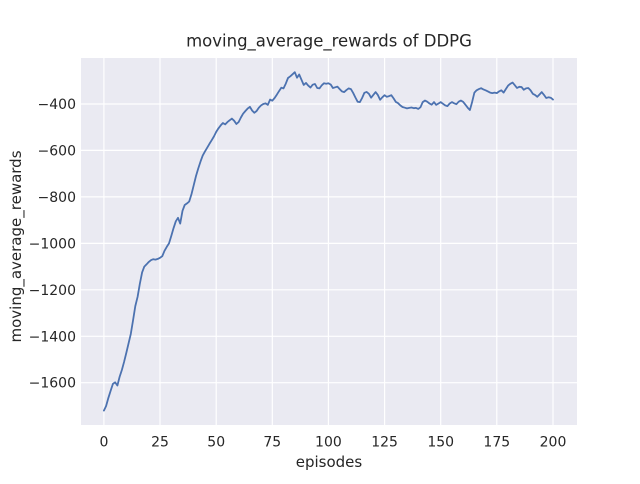 The width and height of the screenshot is (640, 484). What do you see at coordinates (52, 291) in the screenshot?
I see `y-tick-label: −1200` at bounding box center [52, 291].